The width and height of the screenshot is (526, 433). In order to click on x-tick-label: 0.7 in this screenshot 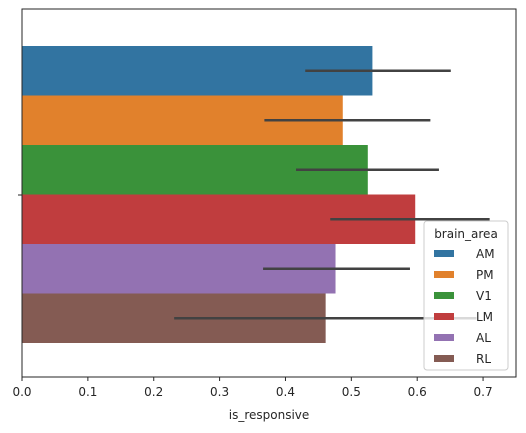, I will do `click(483, 392)`.